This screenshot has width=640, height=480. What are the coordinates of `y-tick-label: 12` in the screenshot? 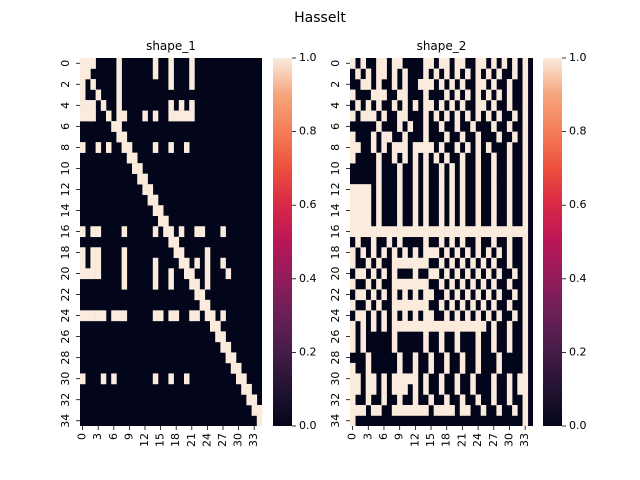 It's located at (335, 189).